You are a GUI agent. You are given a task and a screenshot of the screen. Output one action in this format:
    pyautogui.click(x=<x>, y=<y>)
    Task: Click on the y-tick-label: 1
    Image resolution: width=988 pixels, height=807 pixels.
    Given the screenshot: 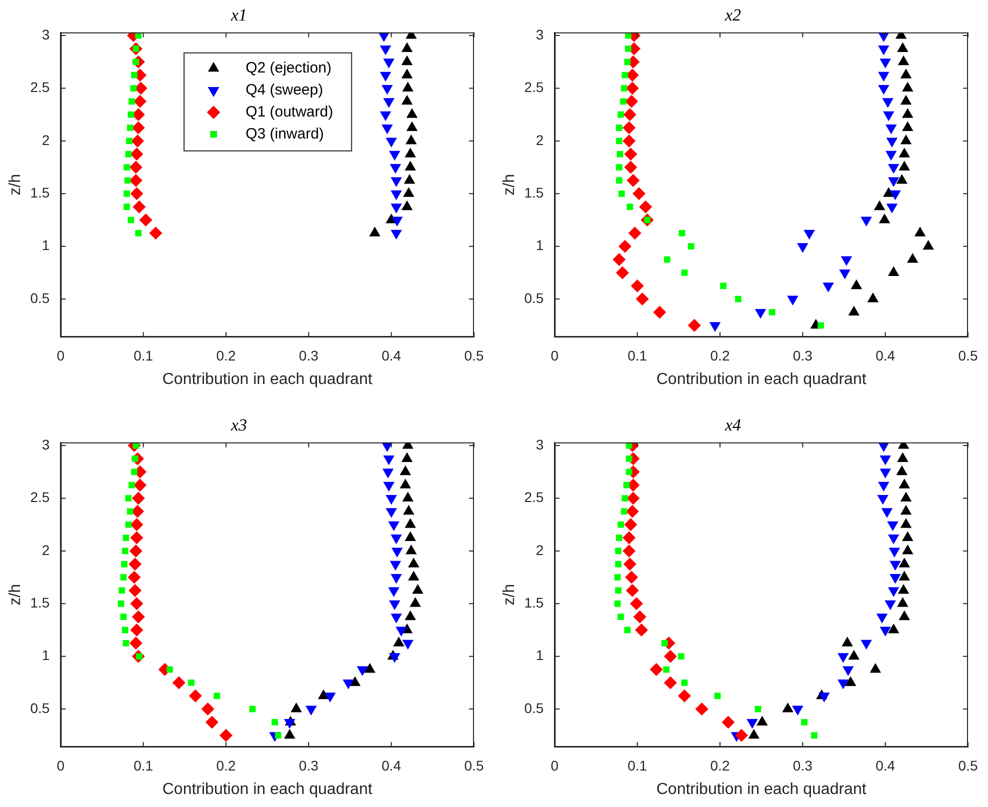 What is the action you would take?
    pyautogui.click(x=540, y=245)
    